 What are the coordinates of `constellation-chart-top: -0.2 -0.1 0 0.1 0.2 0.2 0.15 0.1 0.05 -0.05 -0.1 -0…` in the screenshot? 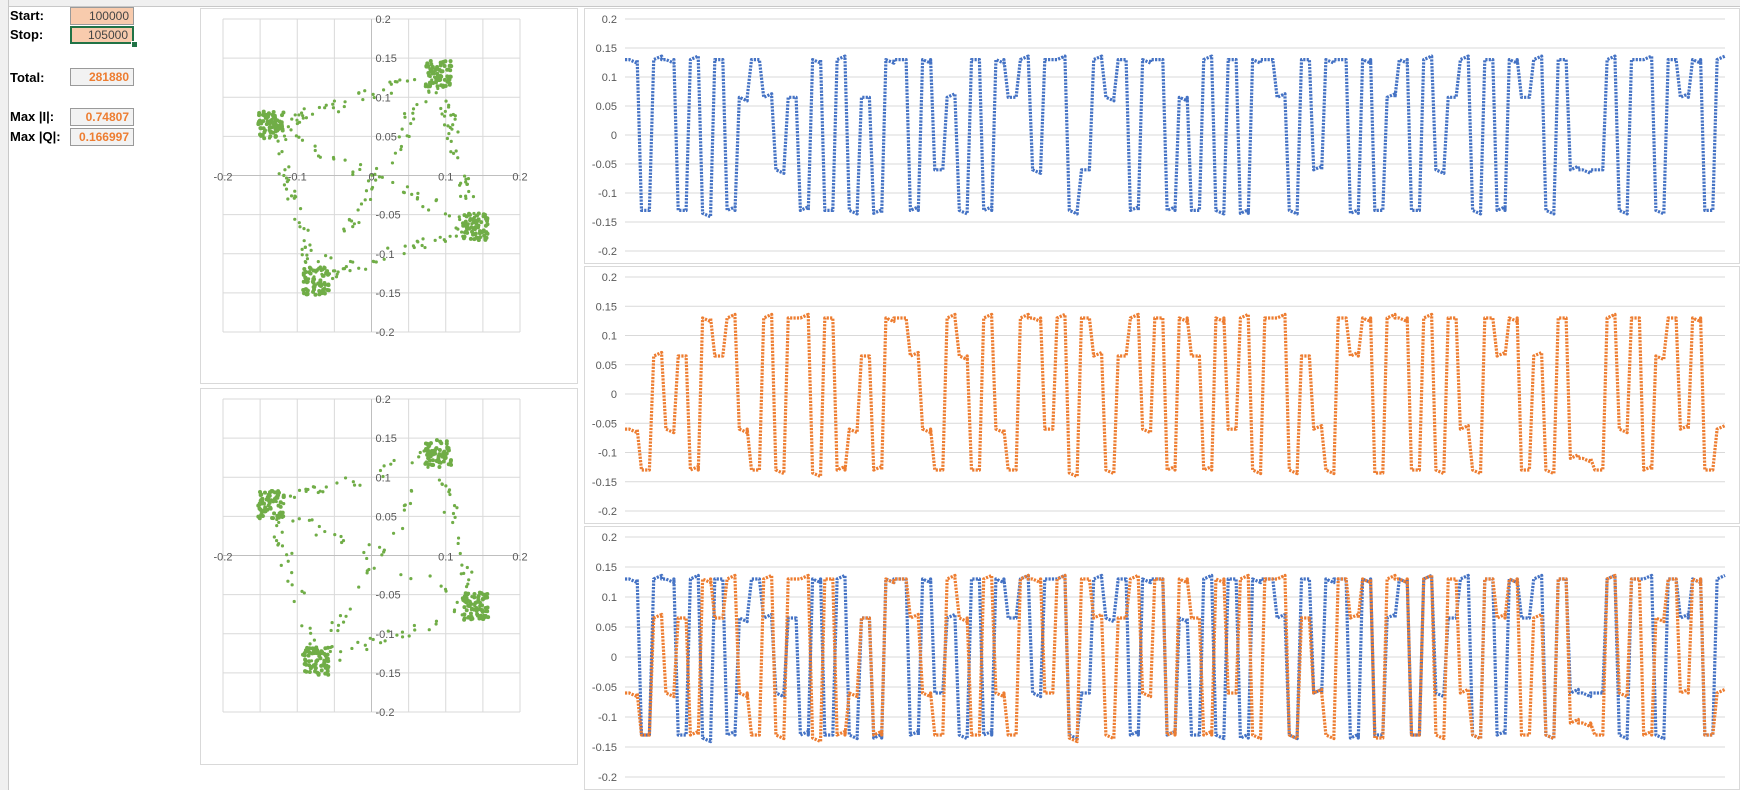 It's located at (389, 196).